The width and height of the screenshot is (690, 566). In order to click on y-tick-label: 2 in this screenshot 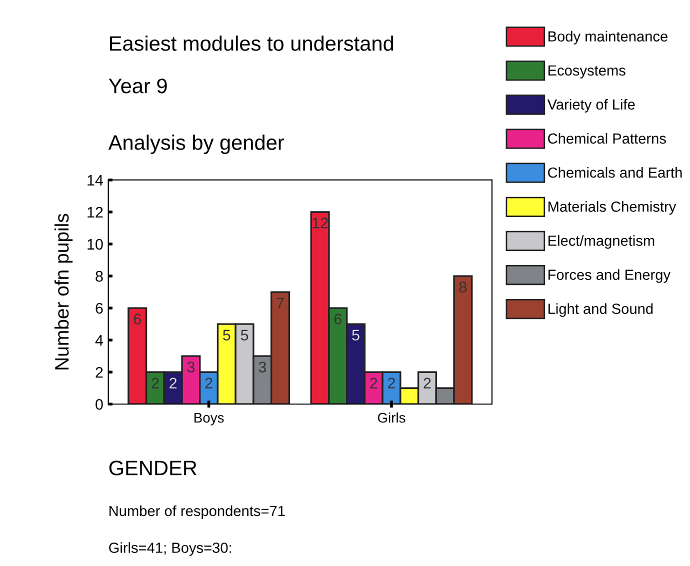, I will do `click(99, 372)`.